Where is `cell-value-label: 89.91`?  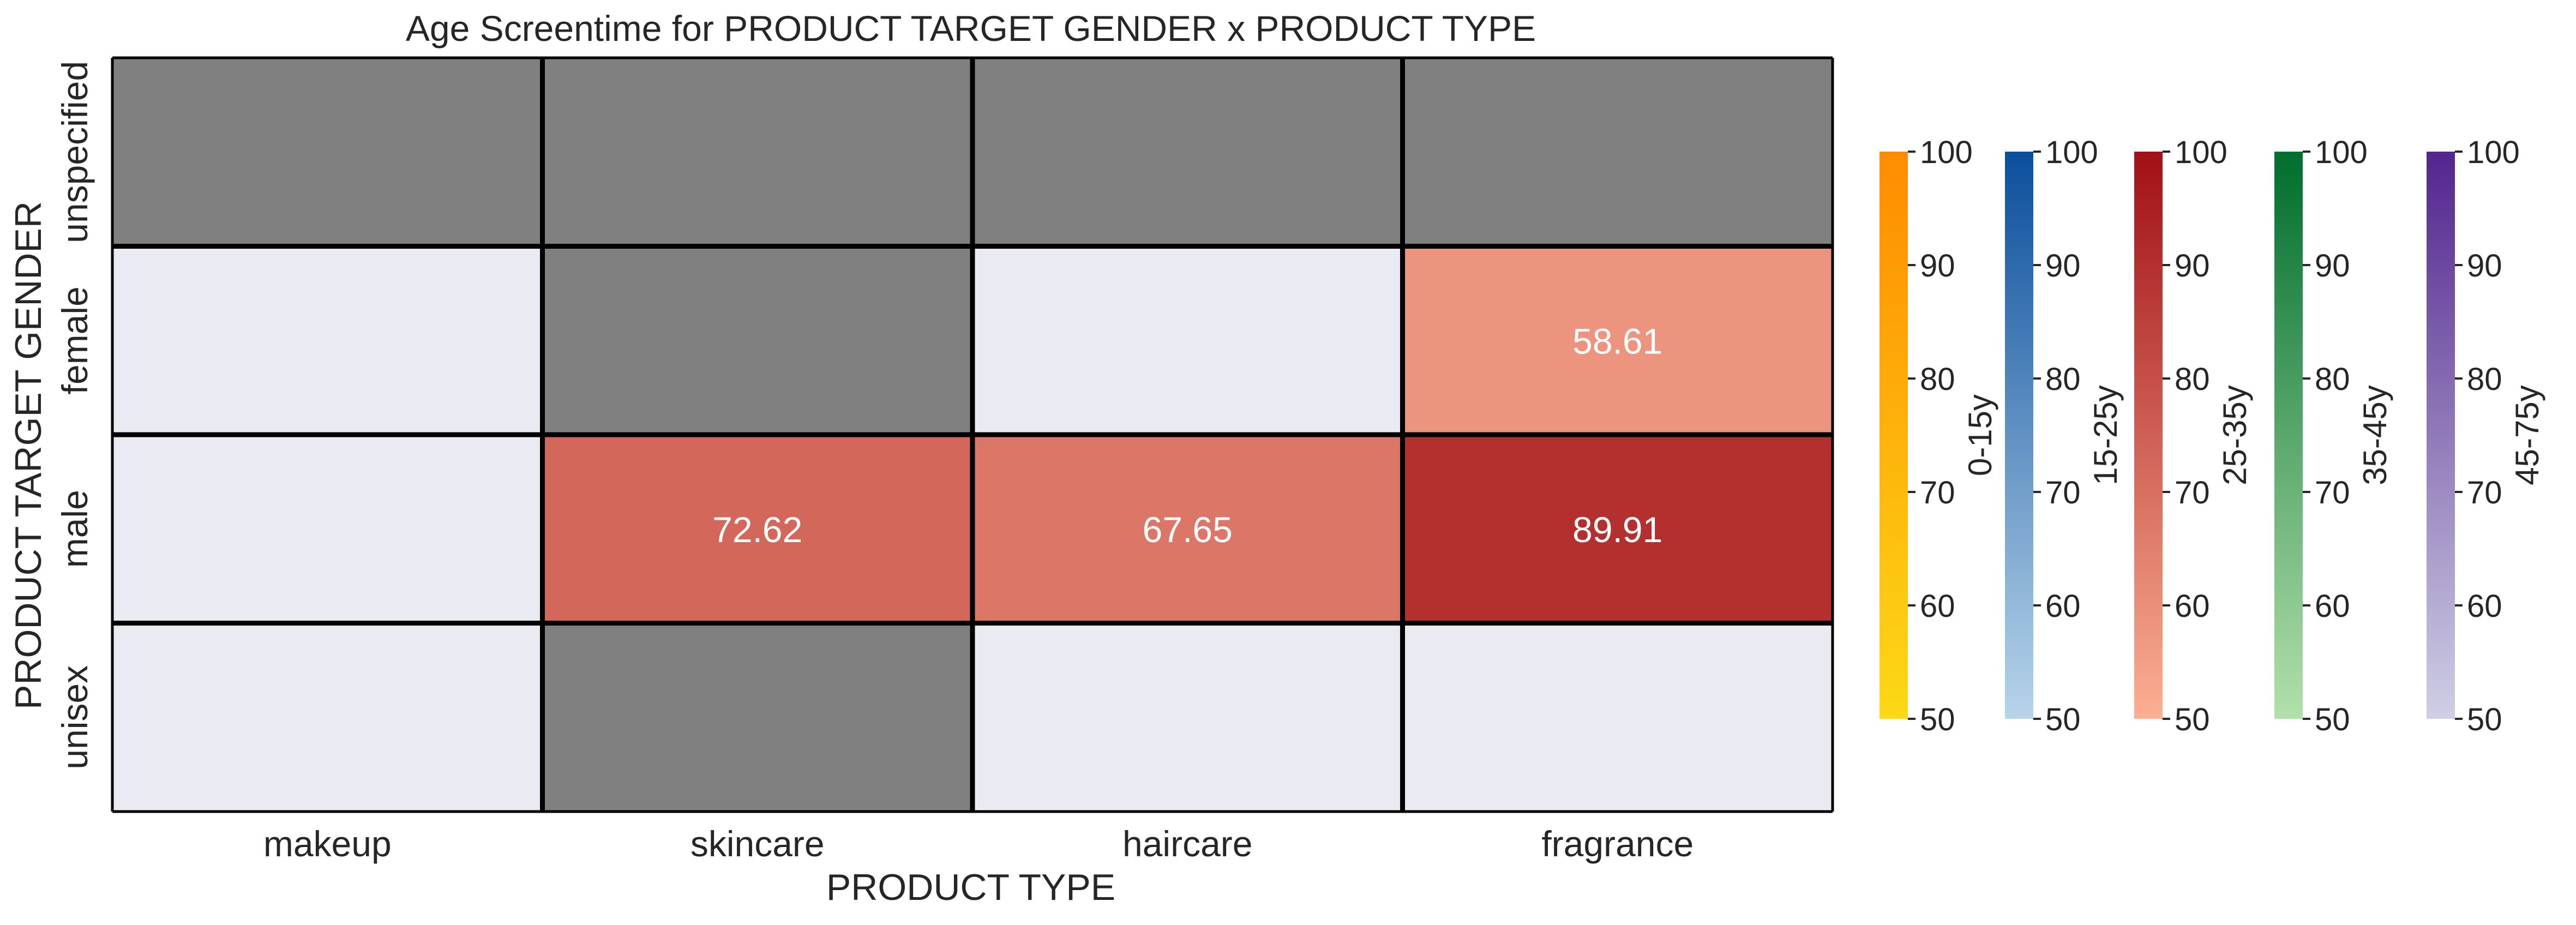
cell-value-label: 89.91 is located at coordinates (1617, 529).